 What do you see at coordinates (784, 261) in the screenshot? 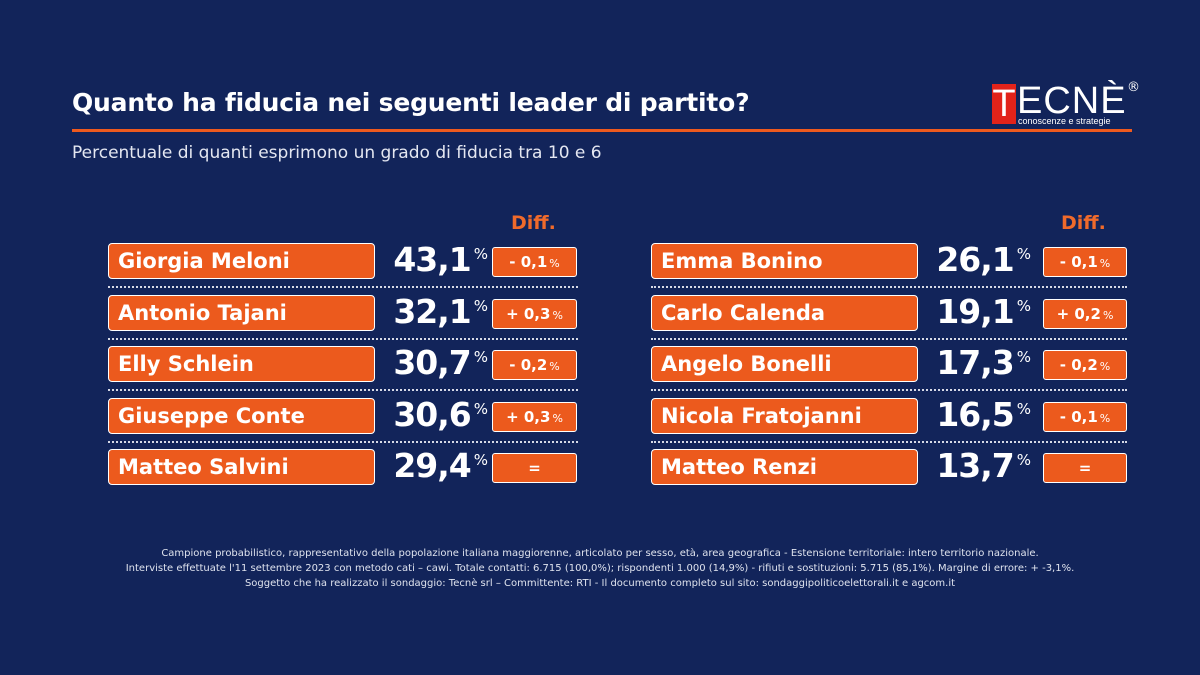
I see `leader-name: Emma Bonino` at bounding box center [784, 261].